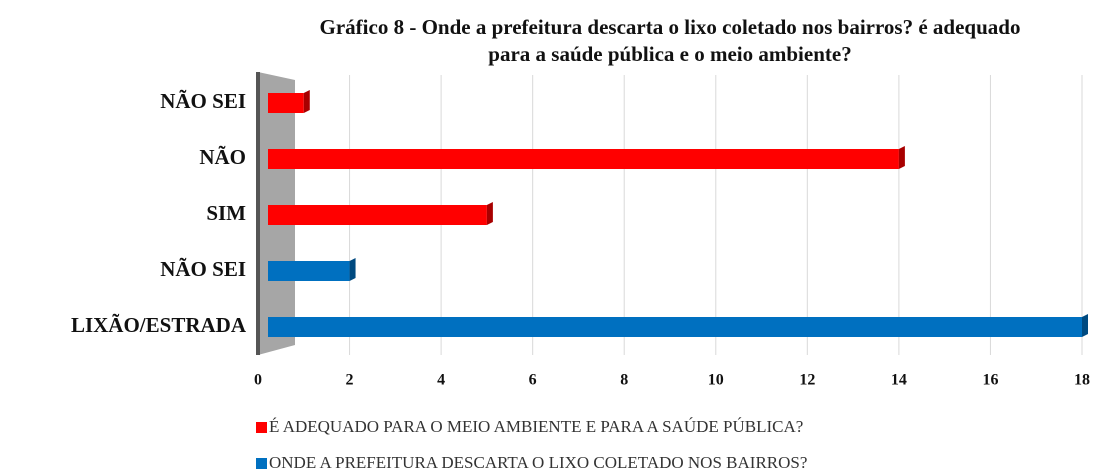 The image size is (1096, 475). I want to click on y-tick-label: LIXÃO/ESTRADA, so click(159, 325).